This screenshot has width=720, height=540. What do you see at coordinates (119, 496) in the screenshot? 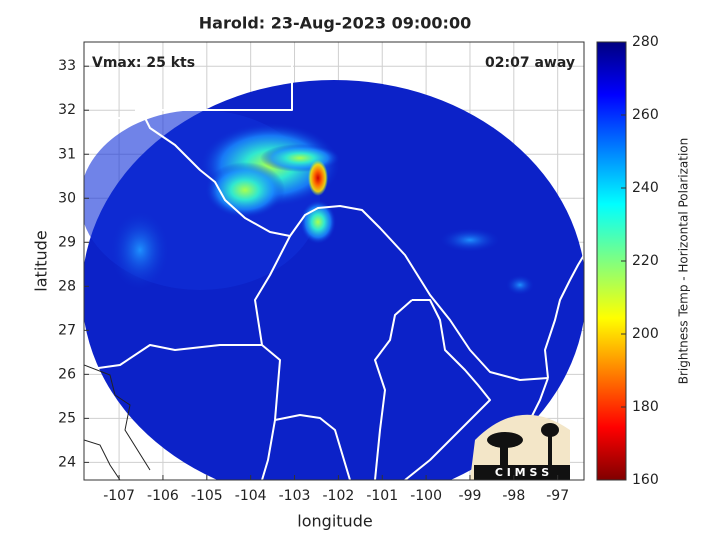
I see `x-tick-label: -107` at bounding box center [119, 496].